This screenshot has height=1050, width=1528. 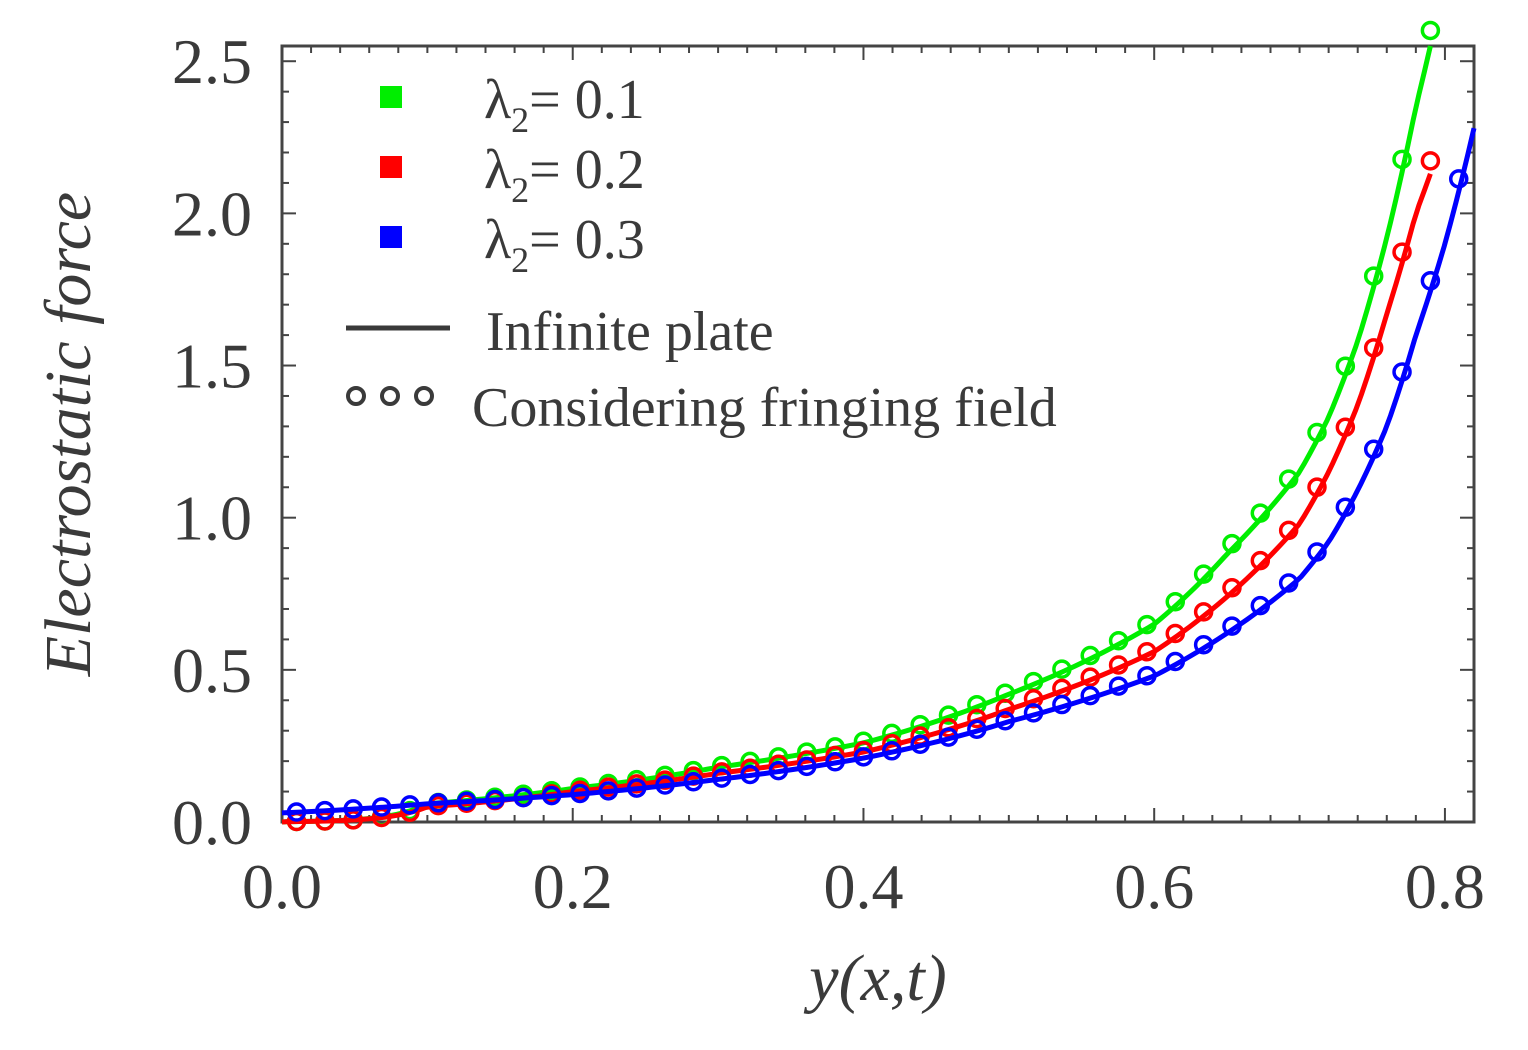 I want to click on legend-label-infinite-plate: Infinite plate, so click(x=630, y=332).